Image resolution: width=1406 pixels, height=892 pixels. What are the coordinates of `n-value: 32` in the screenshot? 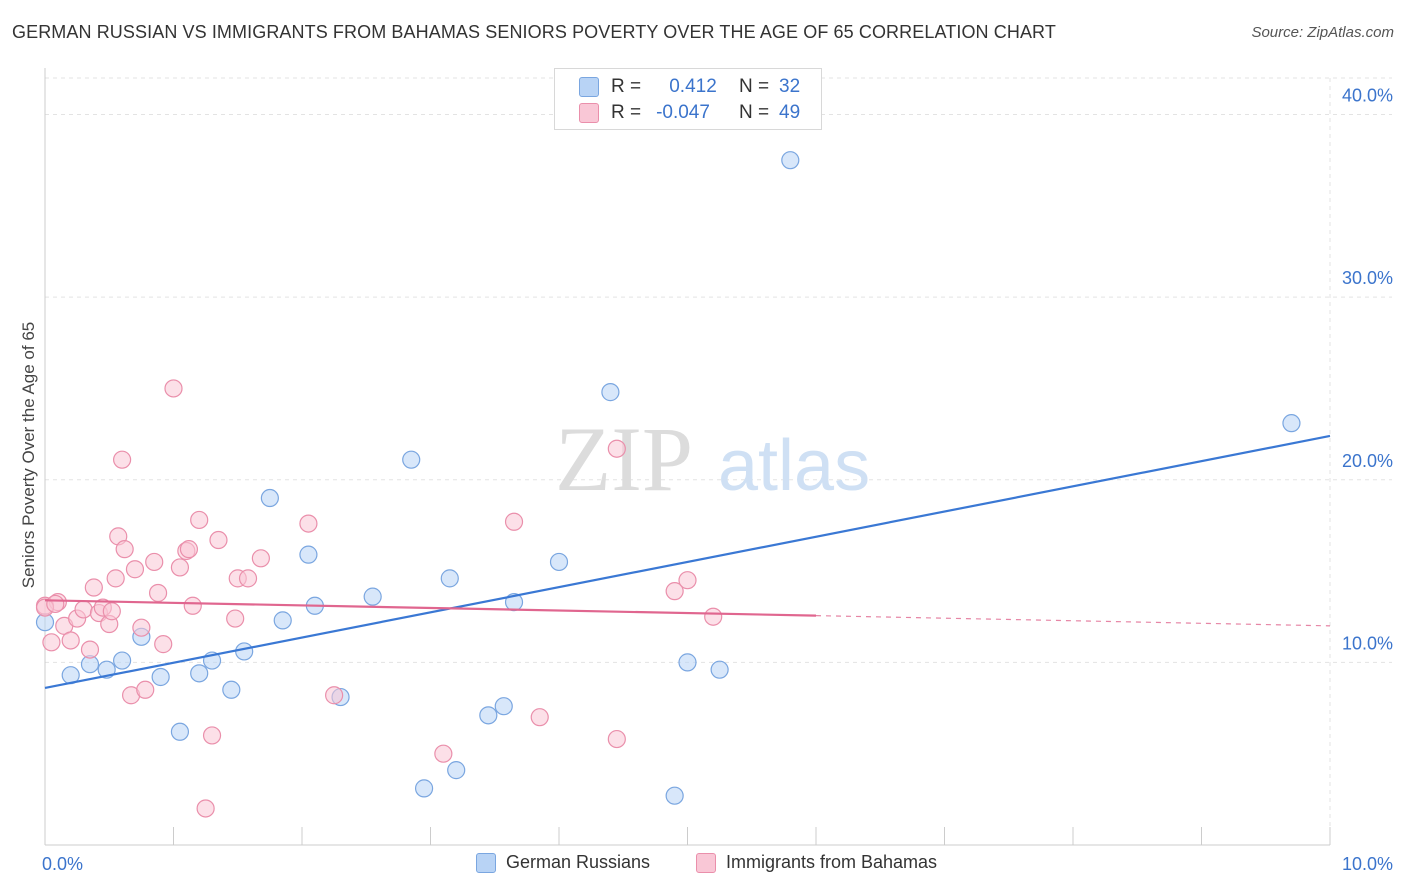 It's located at (790, 86).